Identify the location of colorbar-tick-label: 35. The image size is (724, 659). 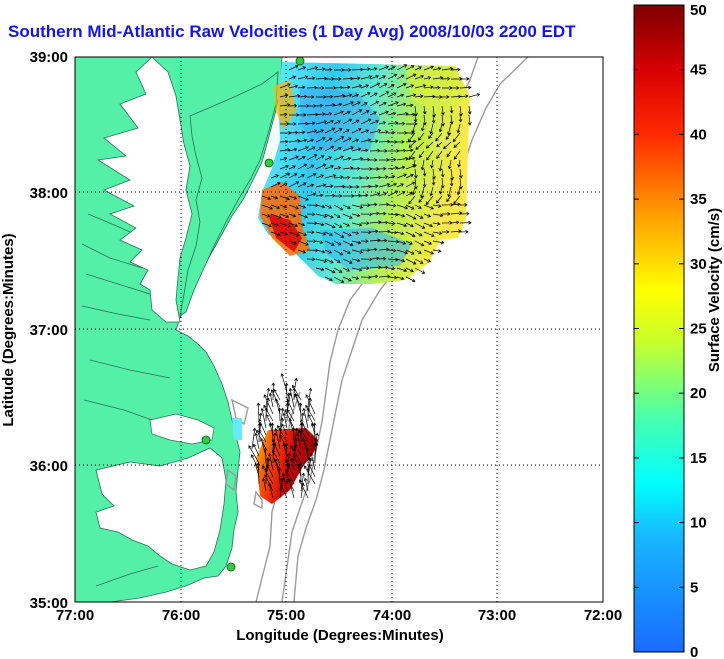
(698, 199).